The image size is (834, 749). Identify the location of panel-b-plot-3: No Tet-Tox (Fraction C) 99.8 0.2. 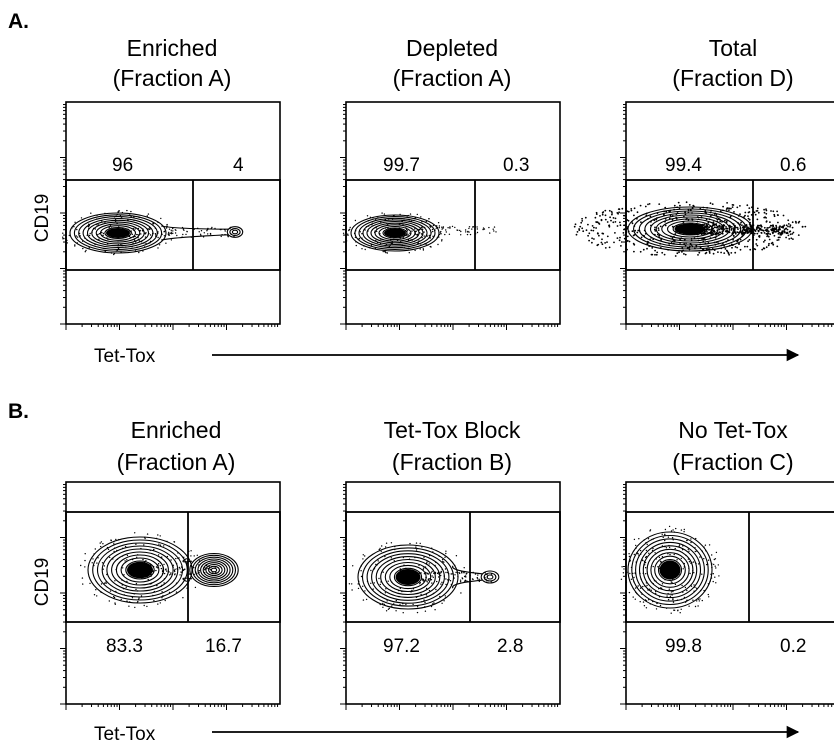
(727, 563).